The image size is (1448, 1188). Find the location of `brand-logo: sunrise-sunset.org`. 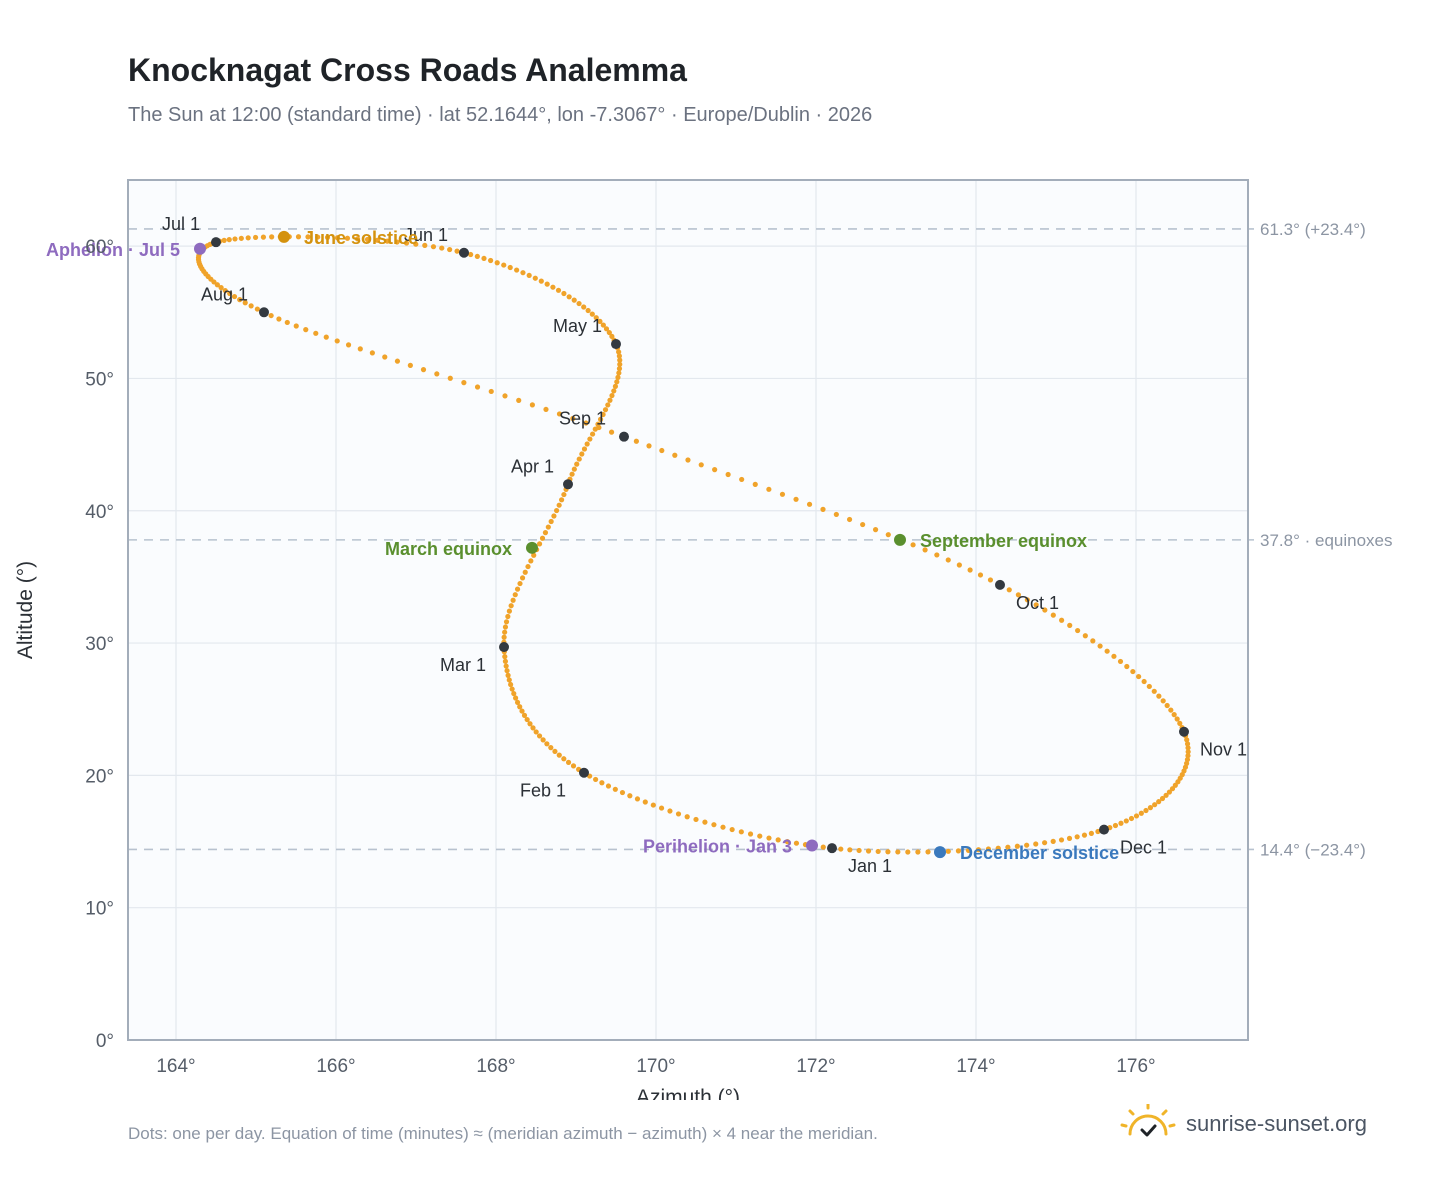

brand-logo: sunrise-sunset.org is located at coordinates (1243, 1124).